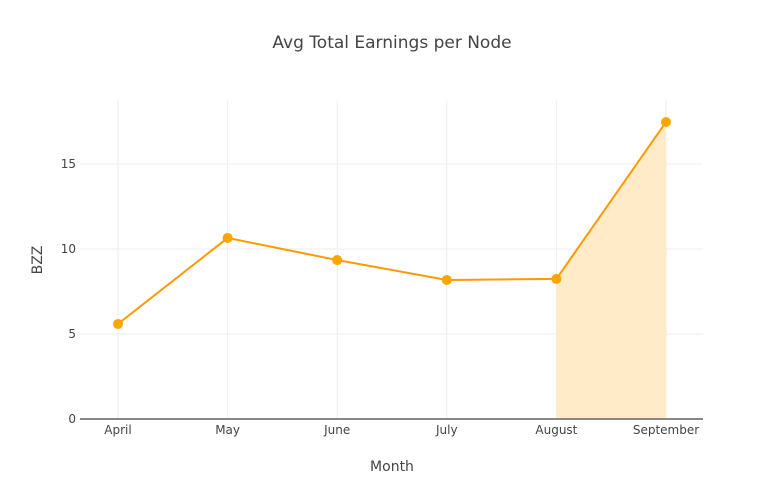 The image size is (784, 500). I want to click on data-point-july, so click(446, 279).